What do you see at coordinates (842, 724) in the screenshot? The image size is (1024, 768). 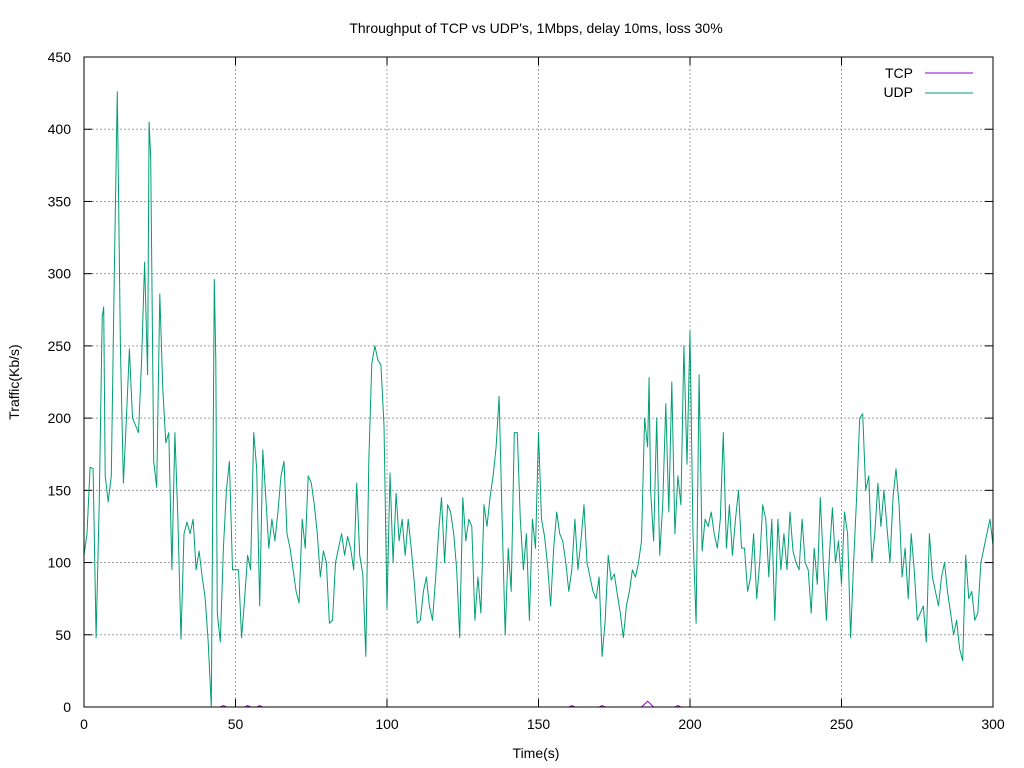 I see `x-tick-label: 250` at bounding box center [842, 724].